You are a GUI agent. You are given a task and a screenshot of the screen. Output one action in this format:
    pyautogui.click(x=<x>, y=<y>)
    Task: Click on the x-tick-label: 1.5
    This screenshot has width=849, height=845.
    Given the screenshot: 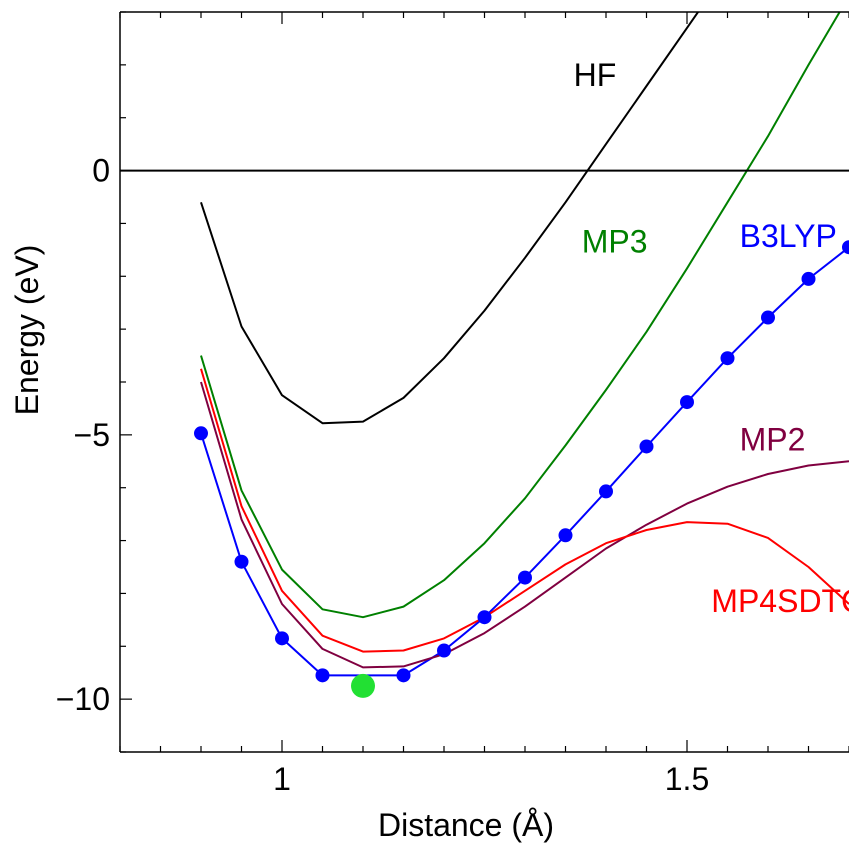 What is the action you would take?
    pyautogui.click(x=687, y=779)
    